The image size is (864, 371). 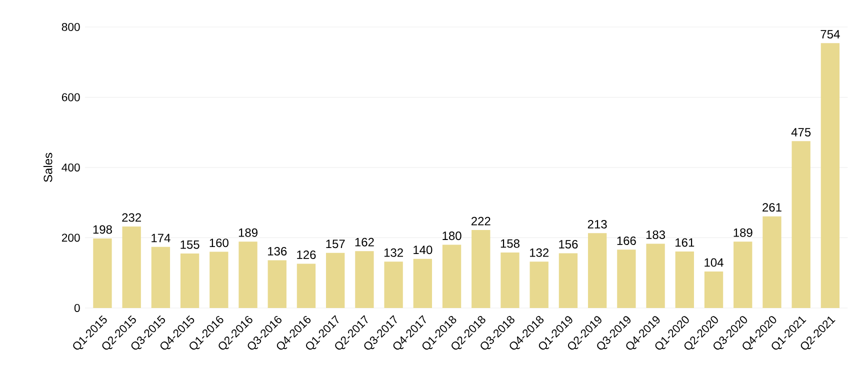 I want to click on data-label: 156, so click(x=568, y=244).